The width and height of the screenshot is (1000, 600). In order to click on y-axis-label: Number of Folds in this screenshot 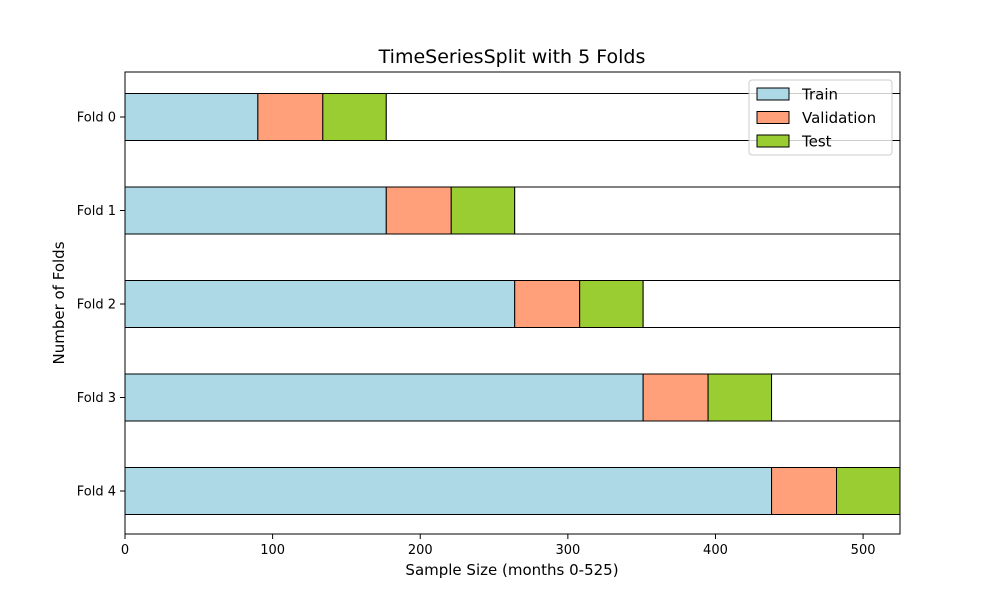, I will do `click(59, 302)`.